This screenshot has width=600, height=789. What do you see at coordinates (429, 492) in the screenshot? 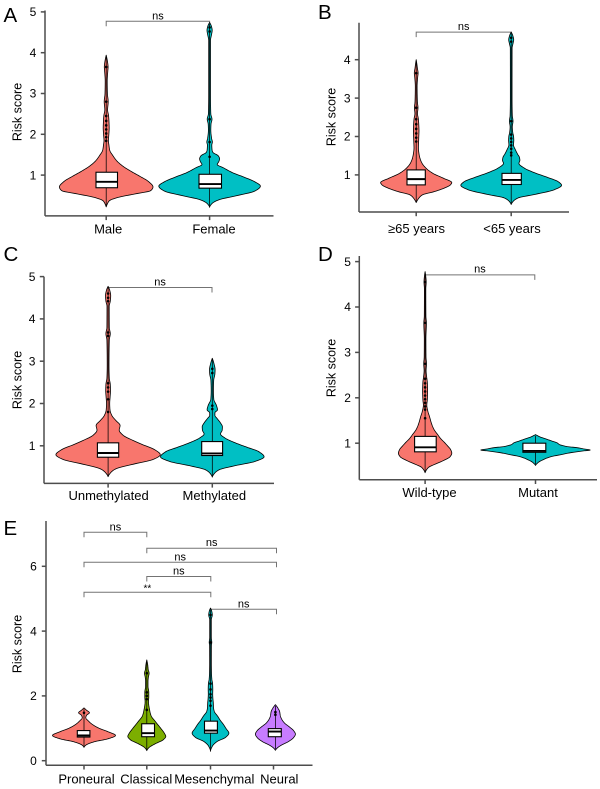
I see `svg-text: Wild-type` at bounding box center [429, 492].